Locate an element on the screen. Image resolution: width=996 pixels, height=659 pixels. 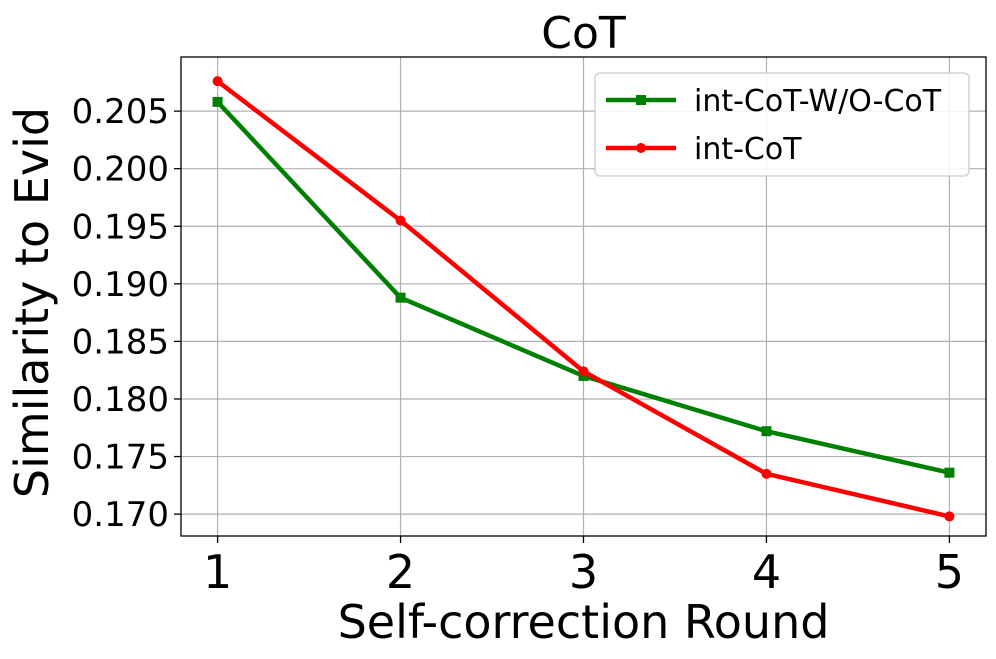
x-tick-label: 4 is located at coordinates (766, 572).